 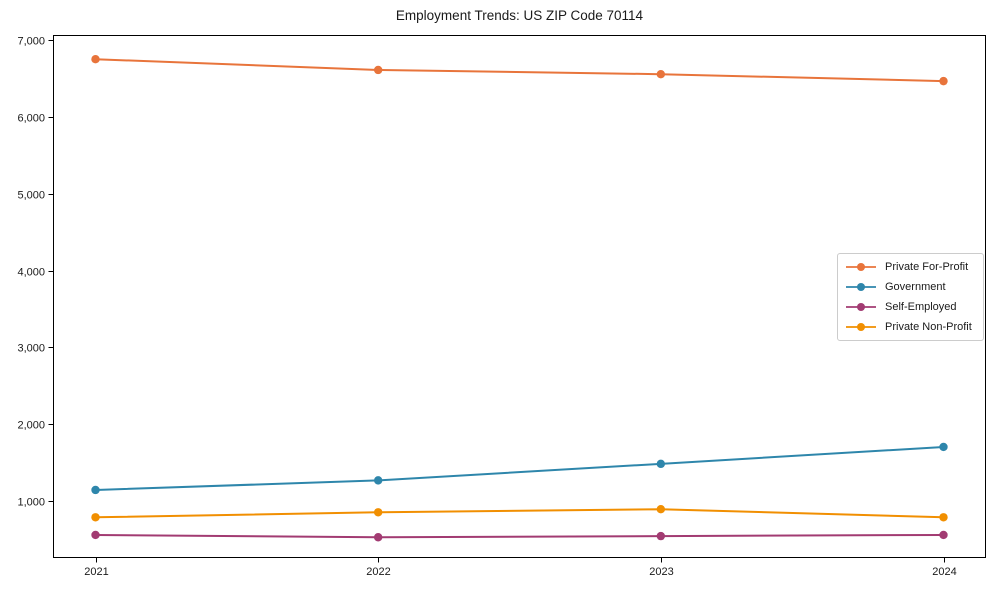 What do you see at coordinates (96, 572) in the screenshot?
I see `x-axis-tick-label: 2021` at bounding box center [96, 572].